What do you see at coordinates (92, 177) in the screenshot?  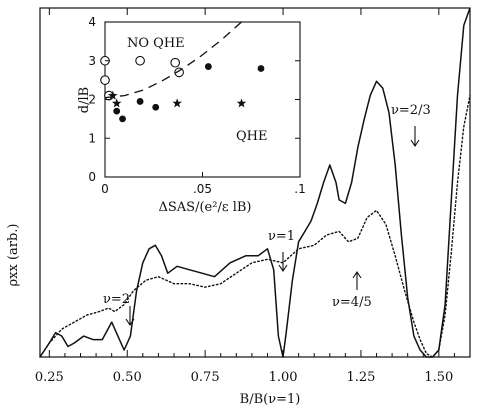 I see `inset-y-tick-label: 0` at bounding box center [92, 177].